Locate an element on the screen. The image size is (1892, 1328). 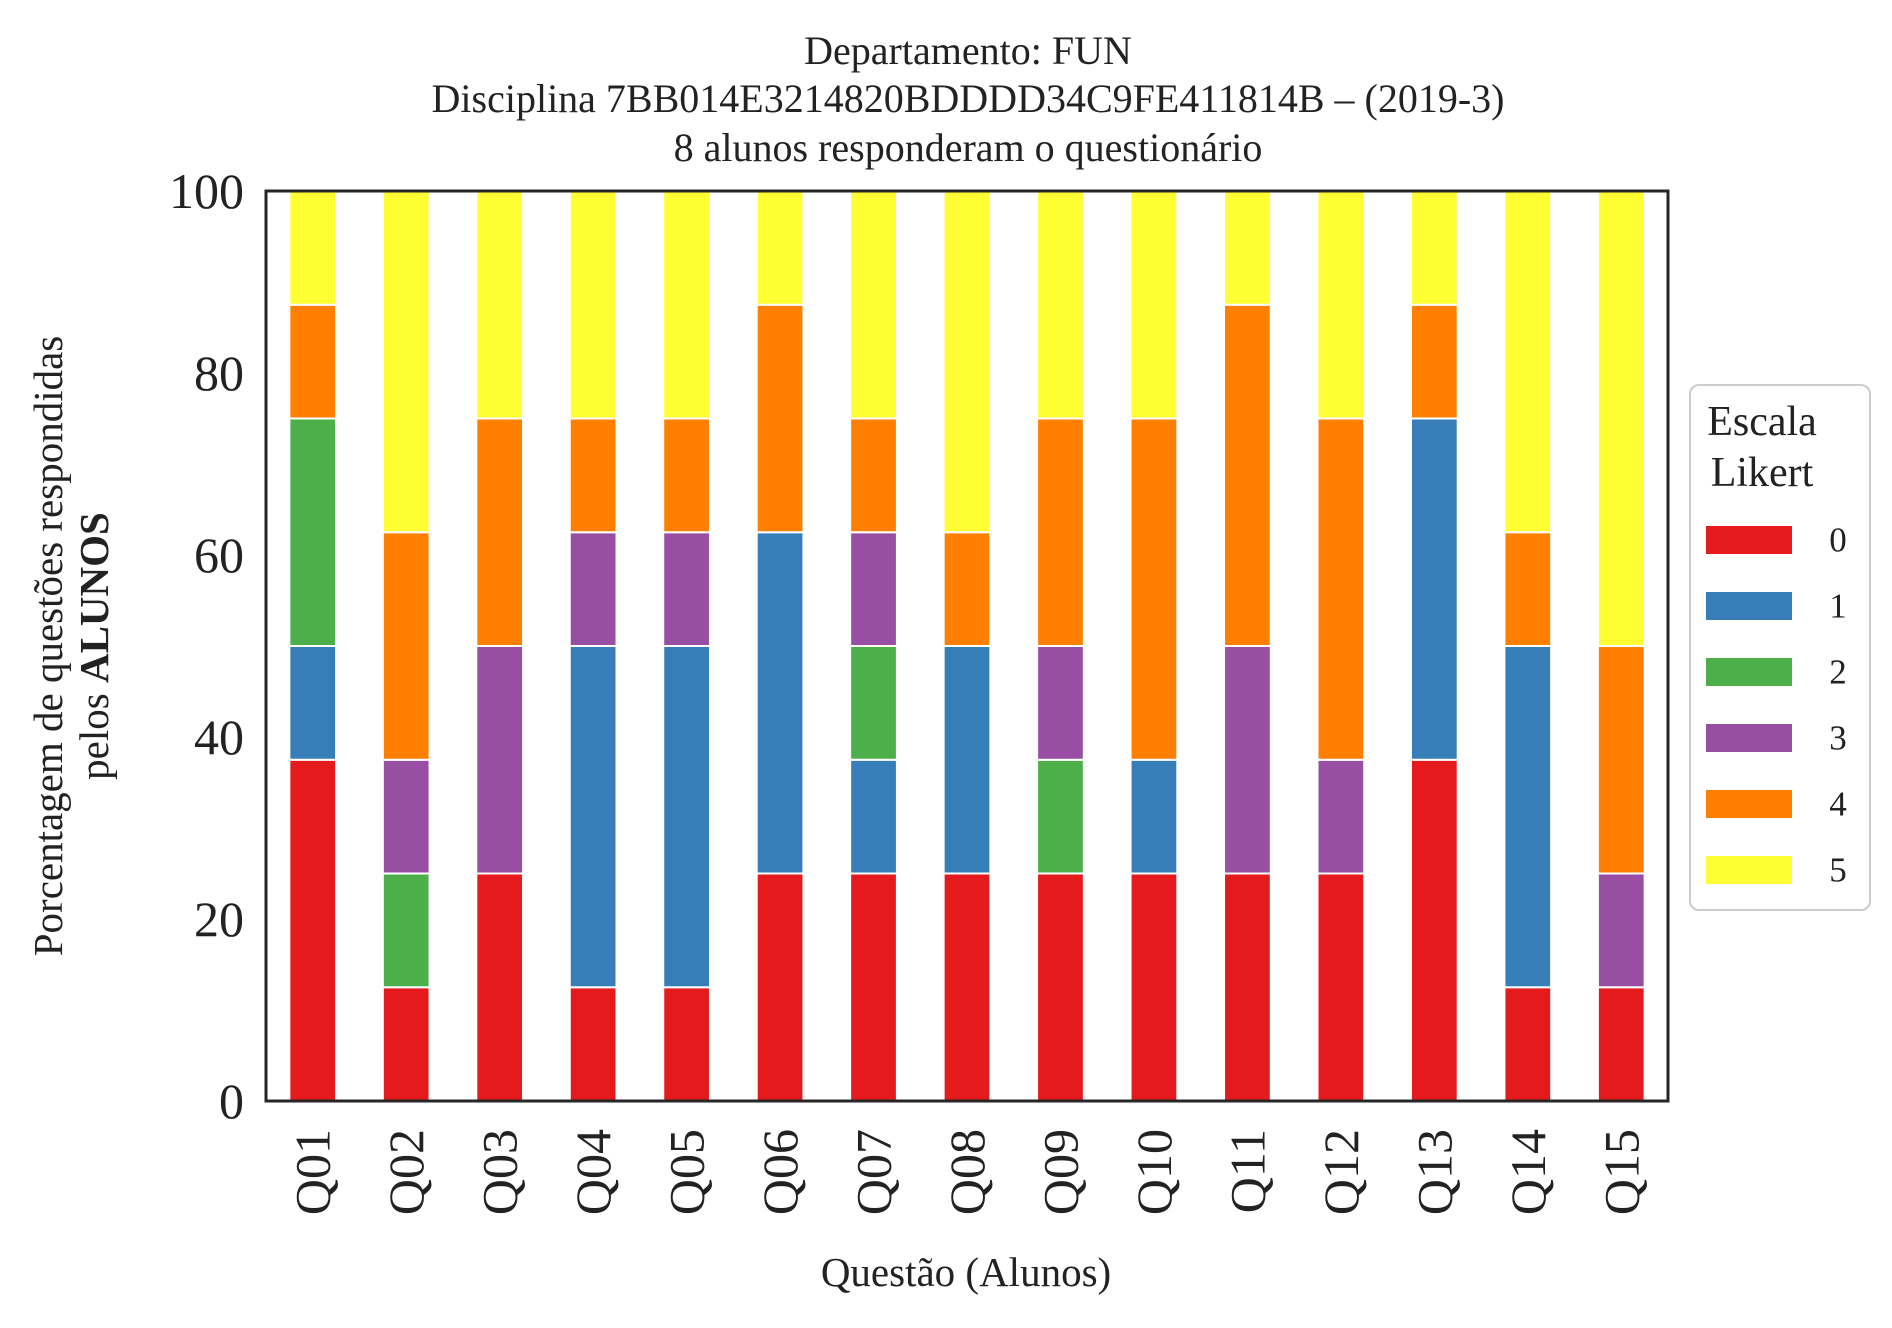
legend-label-3: 3 is located at coordinates (1838, 738).